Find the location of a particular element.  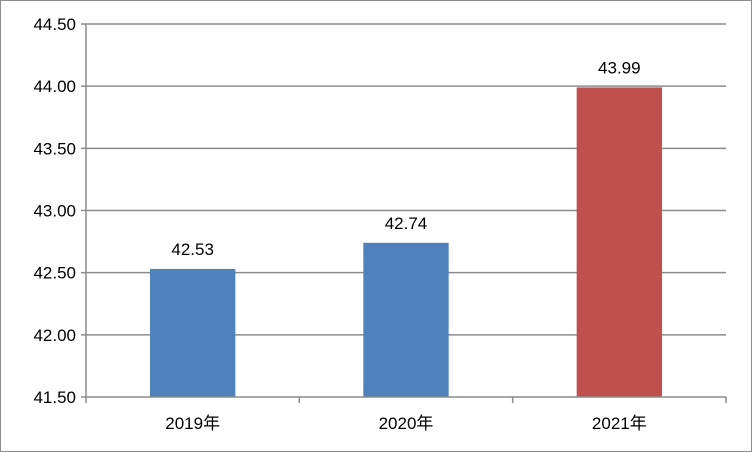

y-tick-labels: 41.50 42.00 42.50 43.00 43.50 44.00 44.50 is located at coordinates (54, 211).